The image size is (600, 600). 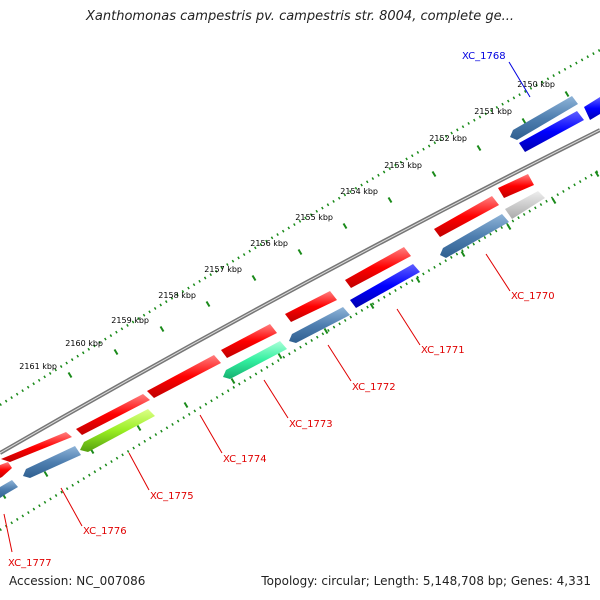 What do you see at coordinates (77, 581) in the screenshot?
I see `accession-text: Accession: NC_007086` at bounding box center [77, 581].